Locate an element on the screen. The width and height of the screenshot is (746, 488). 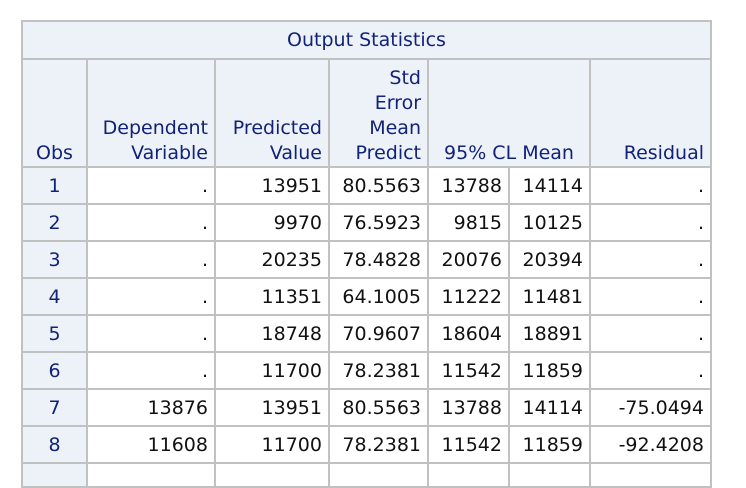
table-row: 8 11608 11700 78.2381 11542 11859 -92.4208 is located at coordinates (366, 444).